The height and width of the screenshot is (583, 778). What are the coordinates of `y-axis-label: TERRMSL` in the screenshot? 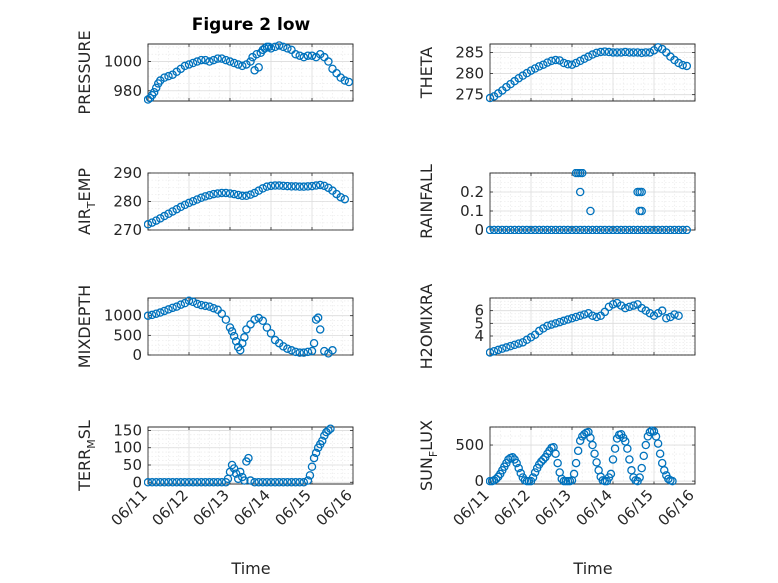 It's located at (86, 456).